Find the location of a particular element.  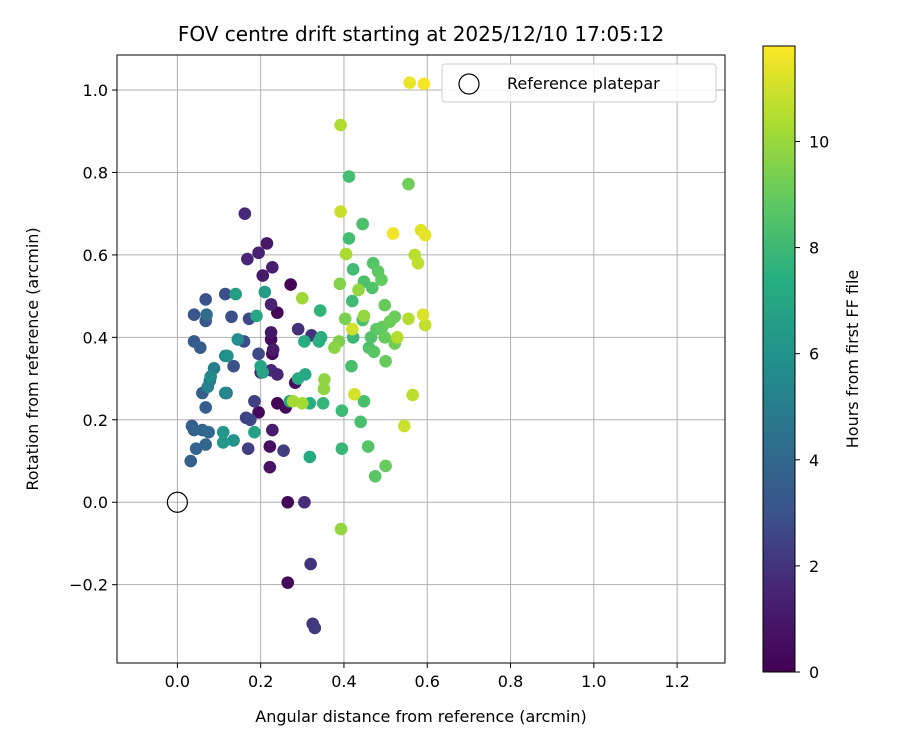

colorbar-ticks: 0 2 4 6 8 10 is located at coordinates (812, 407).